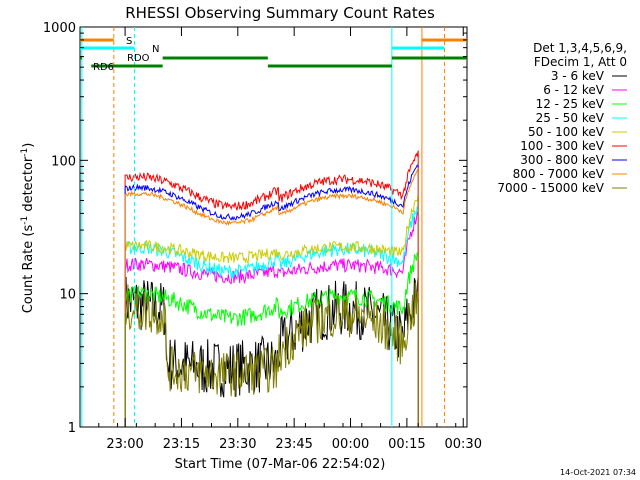 Image resolution: width=640 pixels, height=480 pixels. Describe the element at coordinates (350, 444) in the screenshot. I see `x-tick-label: 00:00` at that location.